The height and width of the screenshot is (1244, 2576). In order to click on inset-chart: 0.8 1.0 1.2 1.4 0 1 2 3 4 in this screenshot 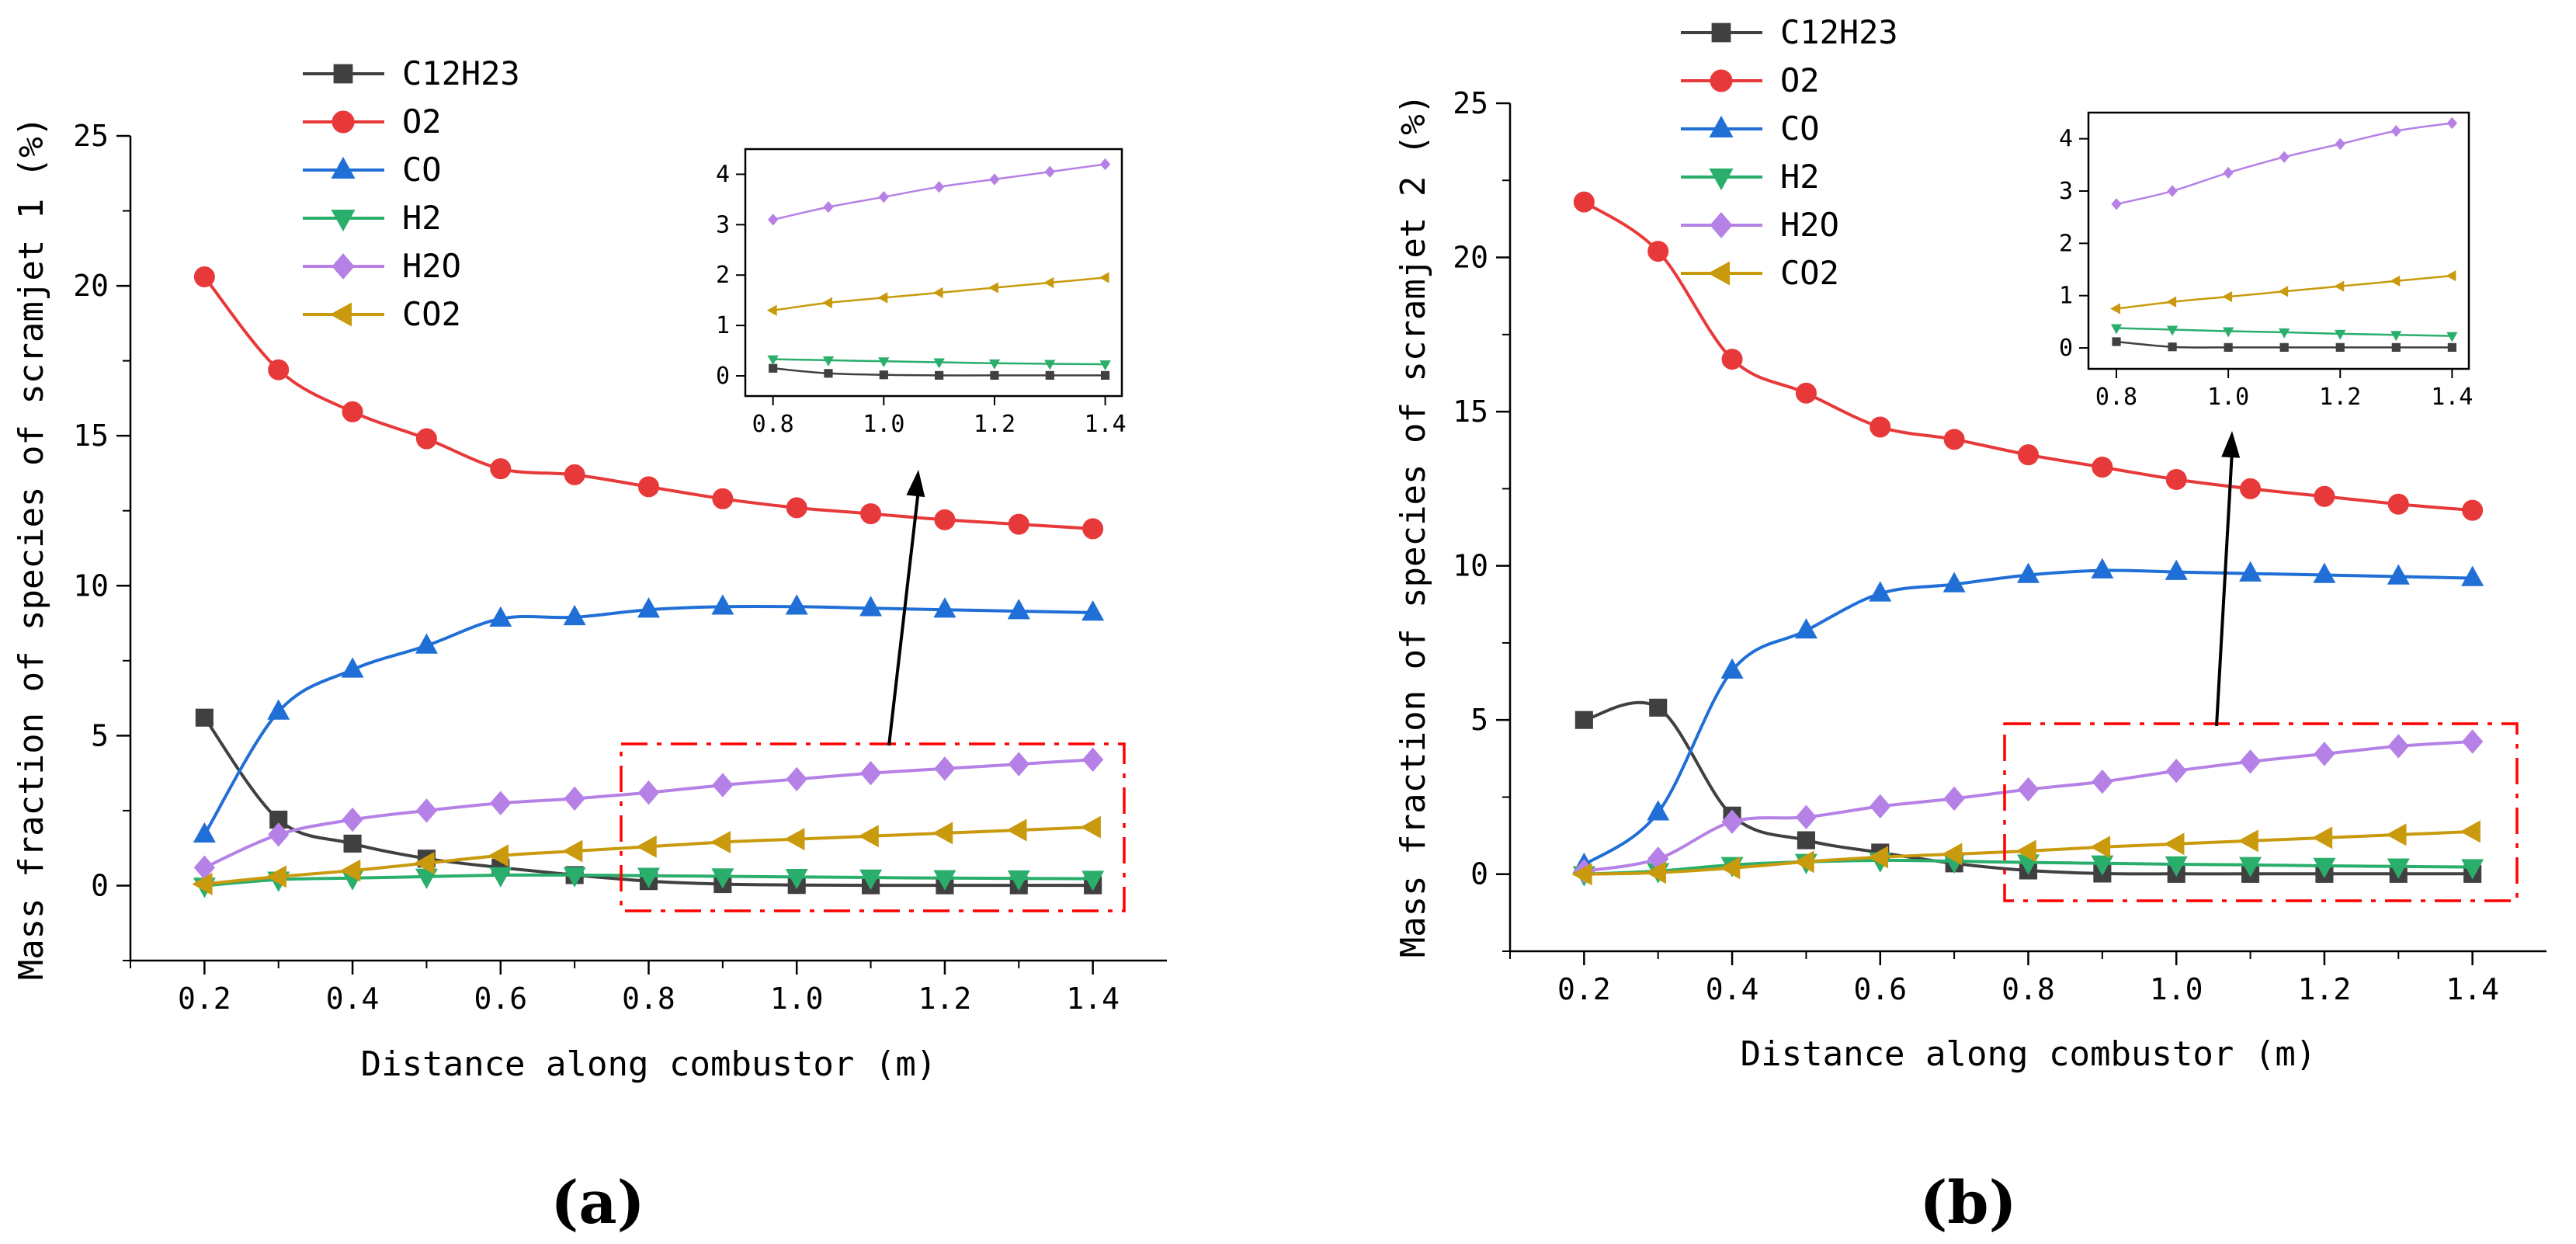, I will do `click(2266, 261)`.